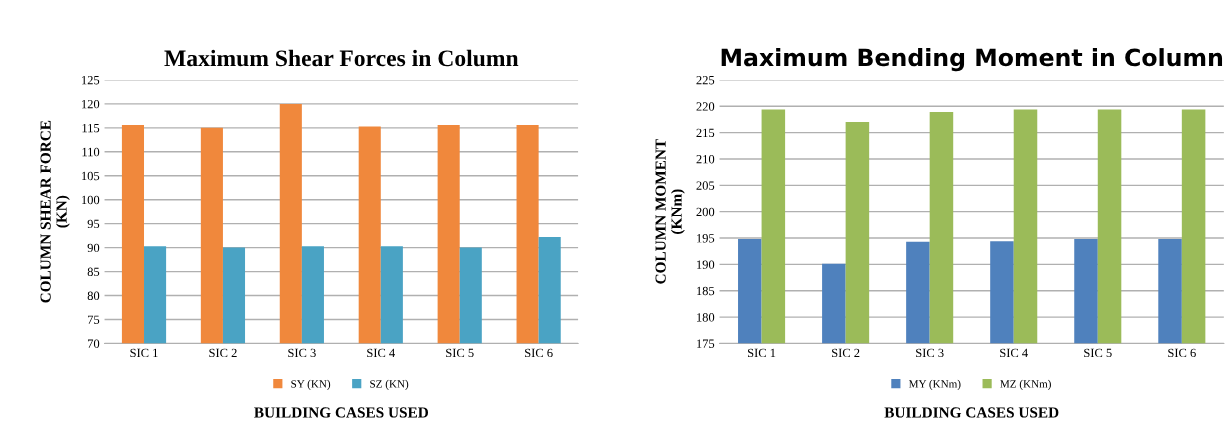  Describe the element at coordinates (972, 60) in the screenshot. I see `chart-title: Maximum Bending Moment in Column` at that location.